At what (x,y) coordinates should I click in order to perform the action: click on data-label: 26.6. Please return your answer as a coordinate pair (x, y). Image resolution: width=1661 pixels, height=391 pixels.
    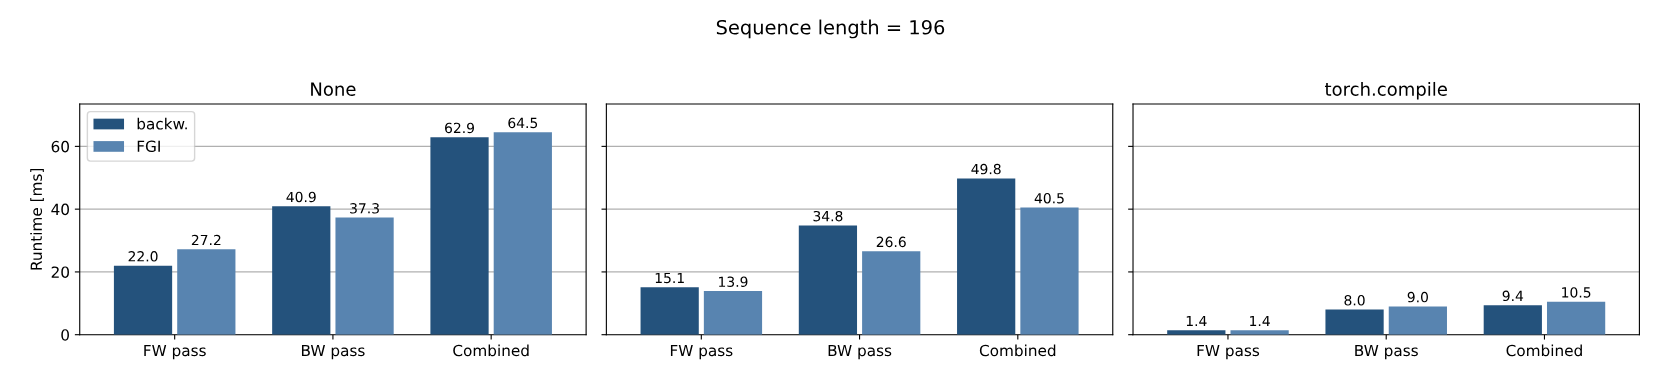
    Looking at the image, I should click on (891, 242).